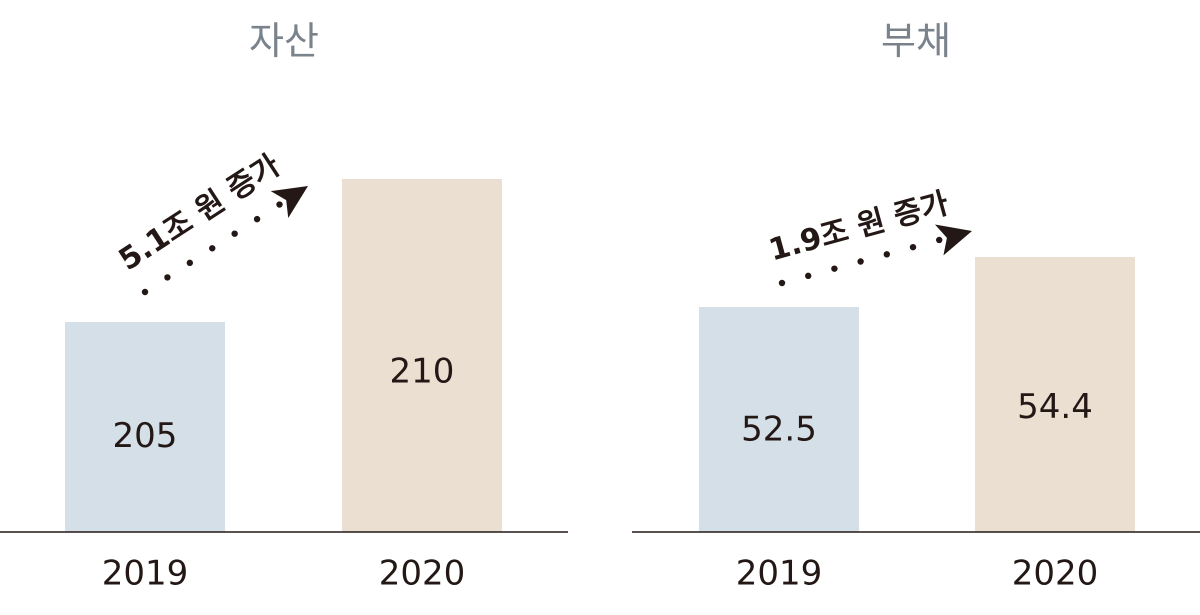  I want to click on liabilities-arrow-head, so click(953, 240).